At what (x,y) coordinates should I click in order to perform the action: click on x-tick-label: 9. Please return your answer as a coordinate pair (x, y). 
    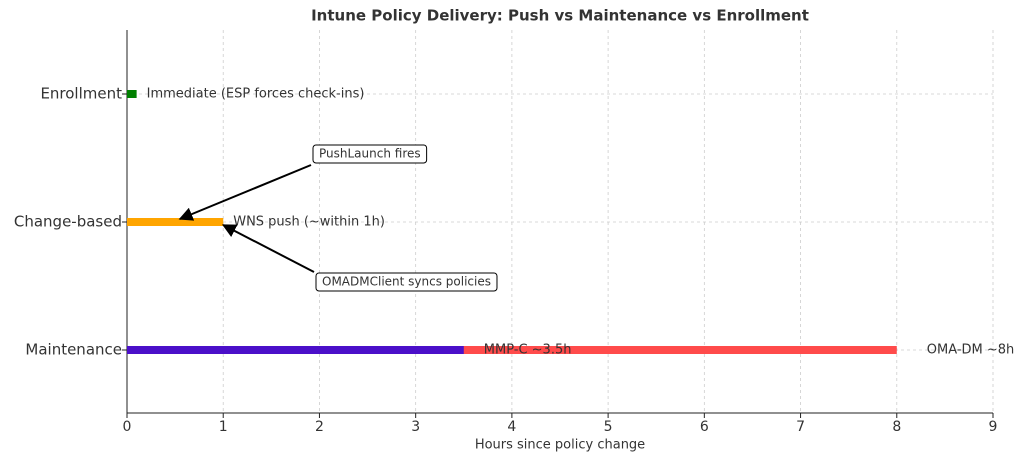
    Looking at the image, I should click on (993, 427).